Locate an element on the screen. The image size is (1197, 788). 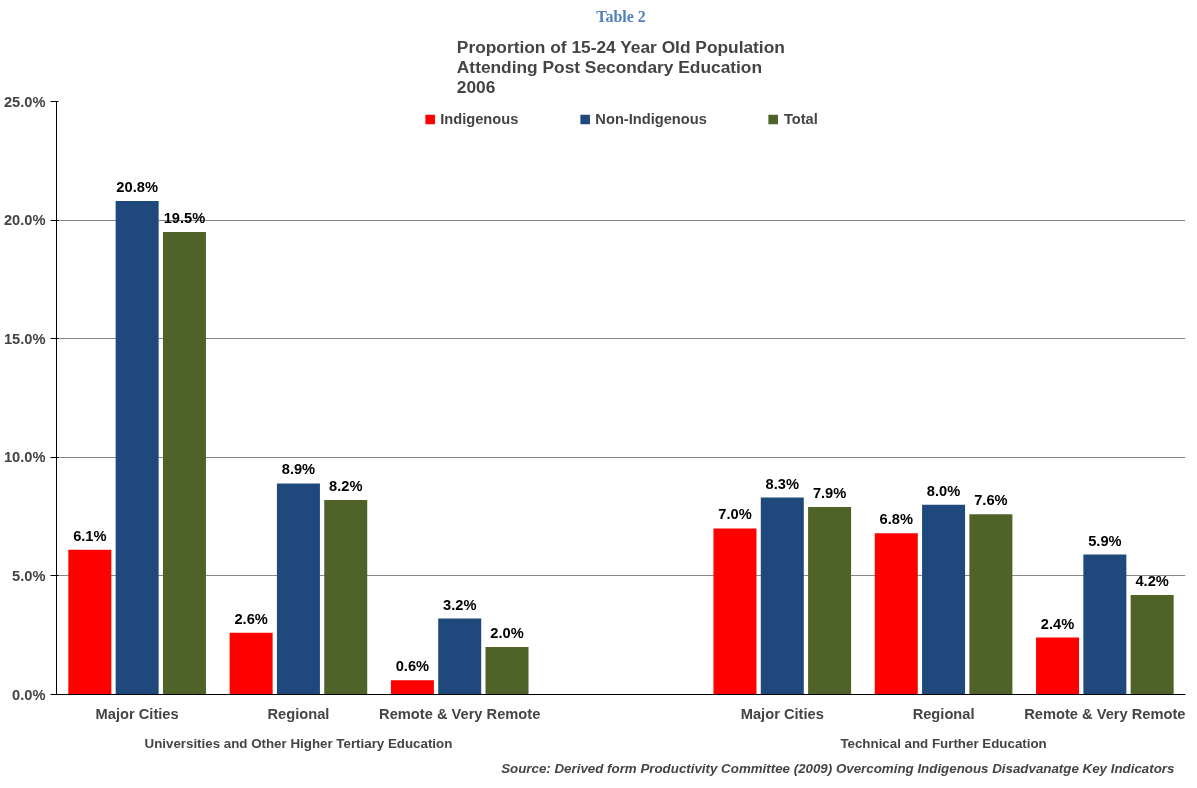
legend-label: Non-Indigenous is located at coordinates (651, 119).